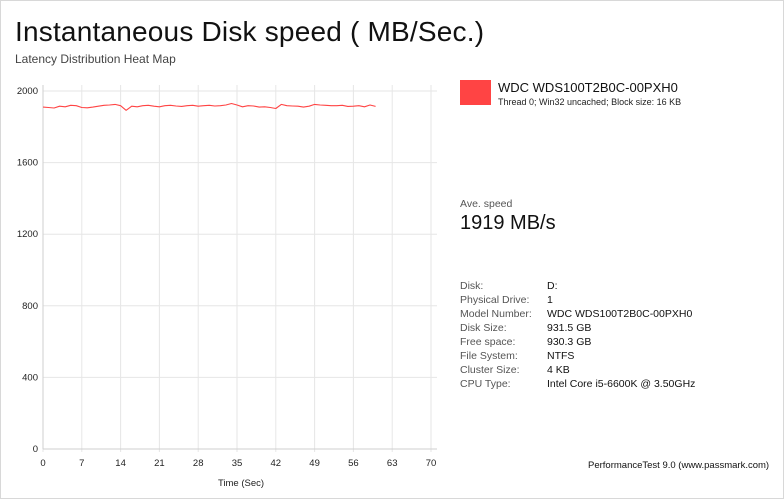  Describe the element at coordinates (95, 59) in the screenshot. I see `page-subtitle: Latency Distribution Heat Map` at that location.